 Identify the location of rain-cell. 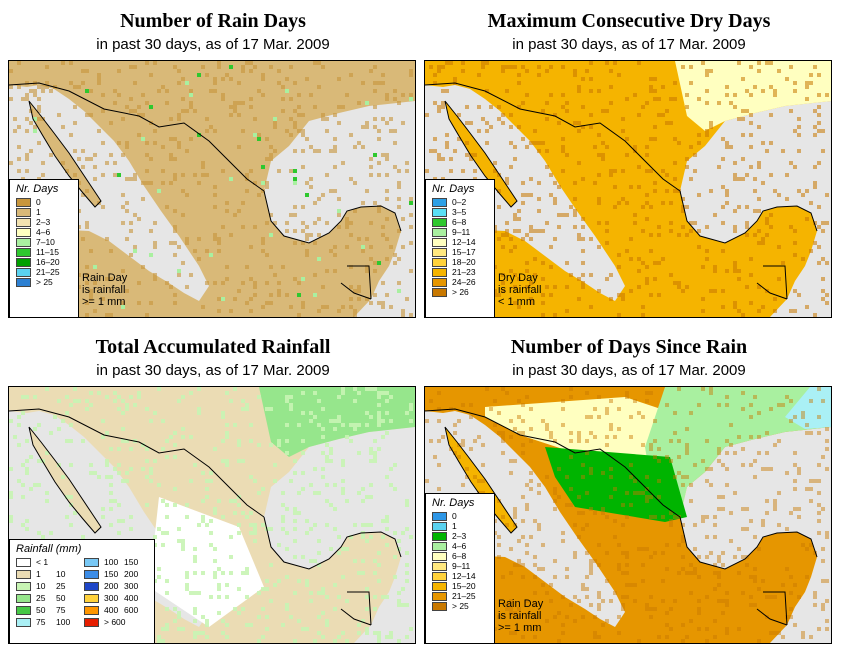
(263, 183).